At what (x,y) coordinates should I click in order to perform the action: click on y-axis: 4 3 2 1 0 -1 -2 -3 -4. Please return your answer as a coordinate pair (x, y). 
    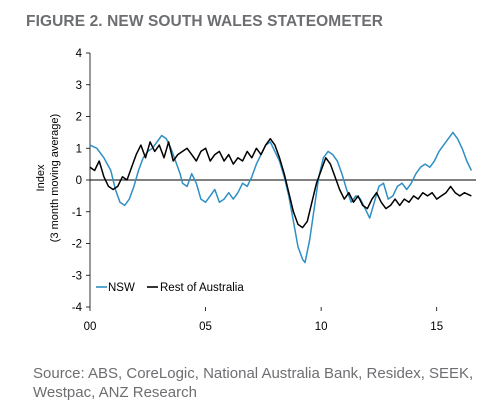
    Looking at the image, I should click on (81, 181).